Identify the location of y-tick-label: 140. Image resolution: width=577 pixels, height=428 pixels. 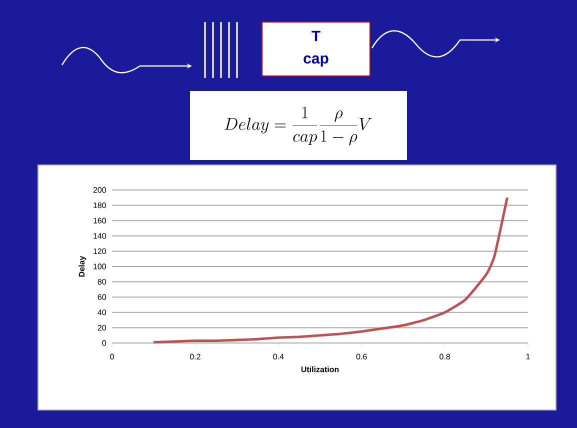
(100, 236).